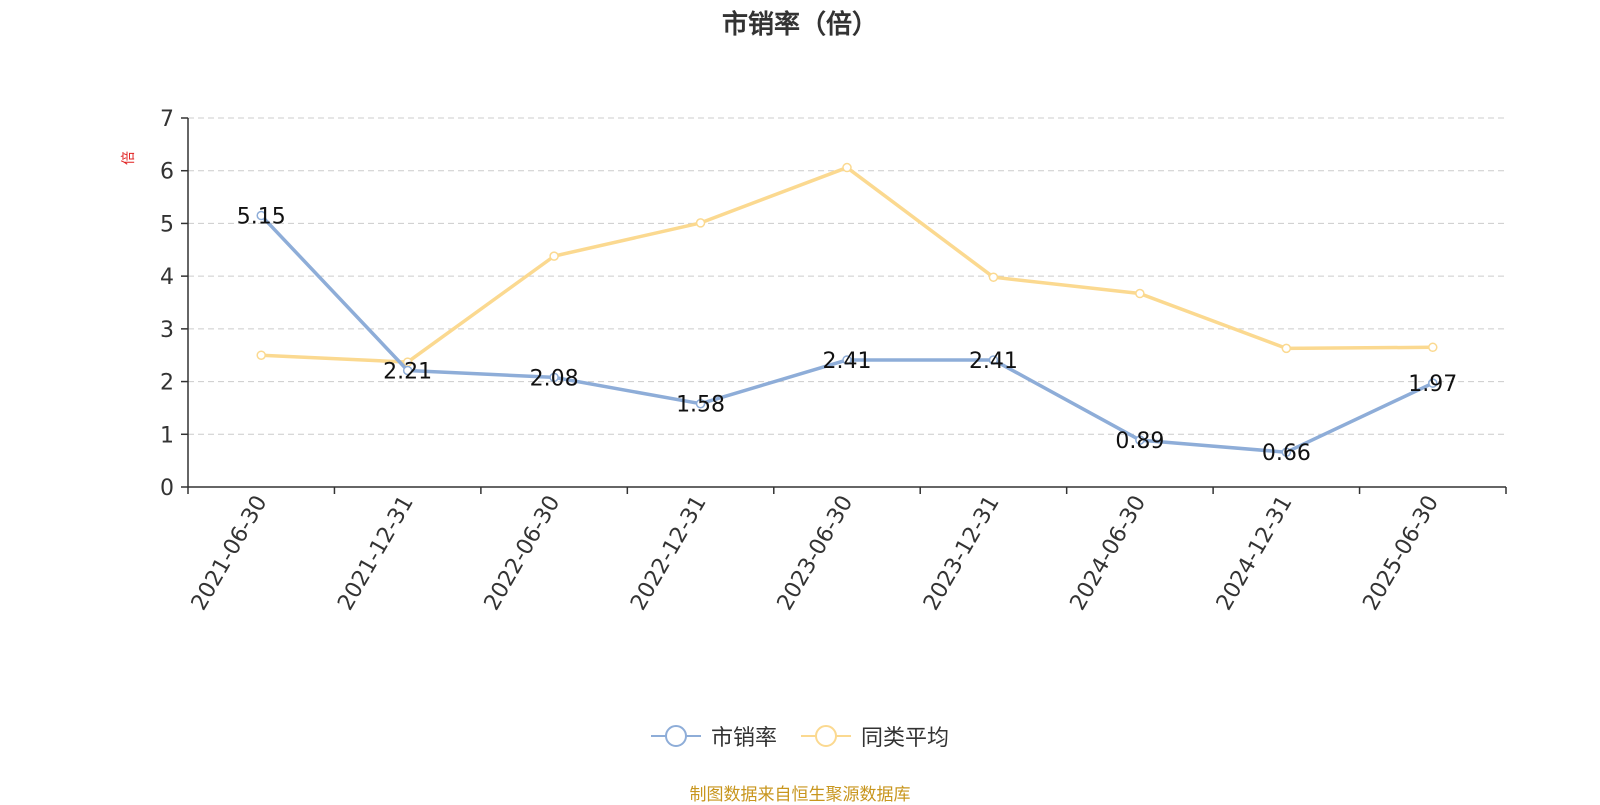  I want to click on x-tick-label: 2021-06-30, so click(230, 553).